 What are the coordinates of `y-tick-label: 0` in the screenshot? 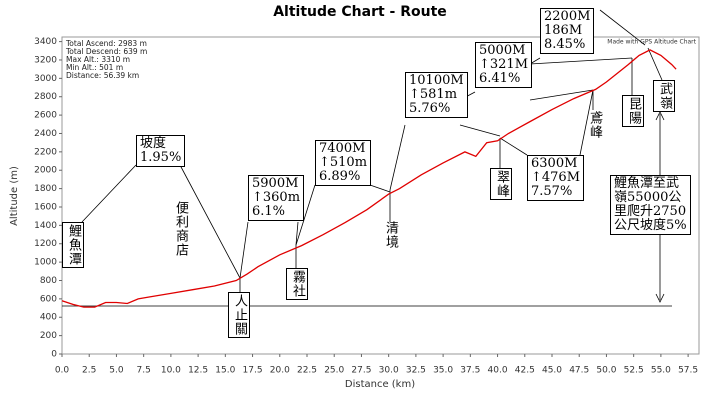 It's located at (54, 355).